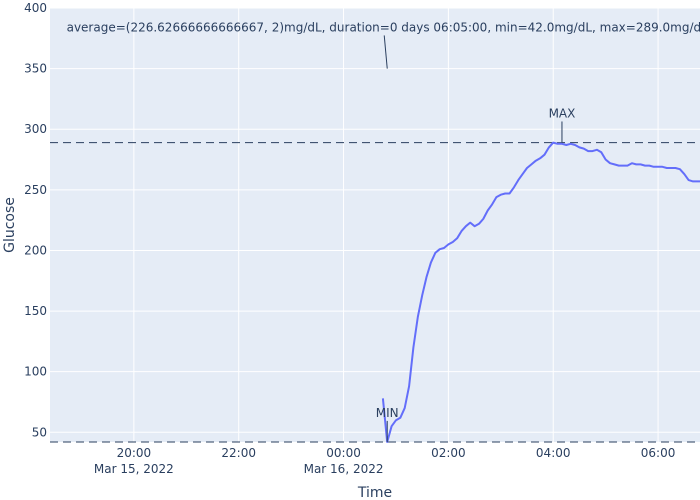 This screenshot has width=700, height=500. Describe the element at coordinates (35, 311) in the screenshot. I see `y-tick-label: 150` at that location.